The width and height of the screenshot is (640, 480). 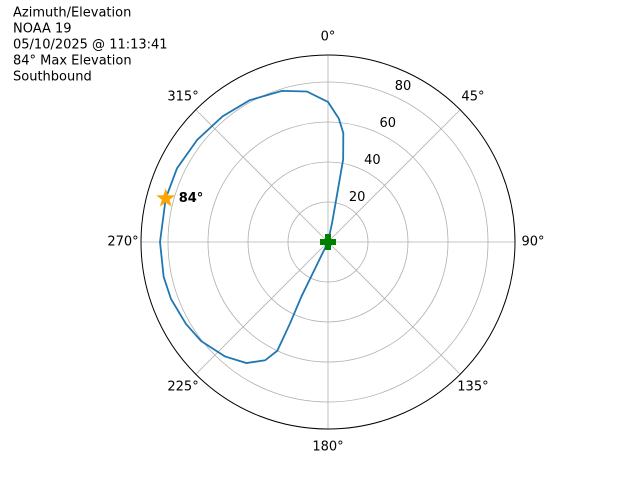 I want to click on max-elevation-label: 84°, so click(x=191, y=198).